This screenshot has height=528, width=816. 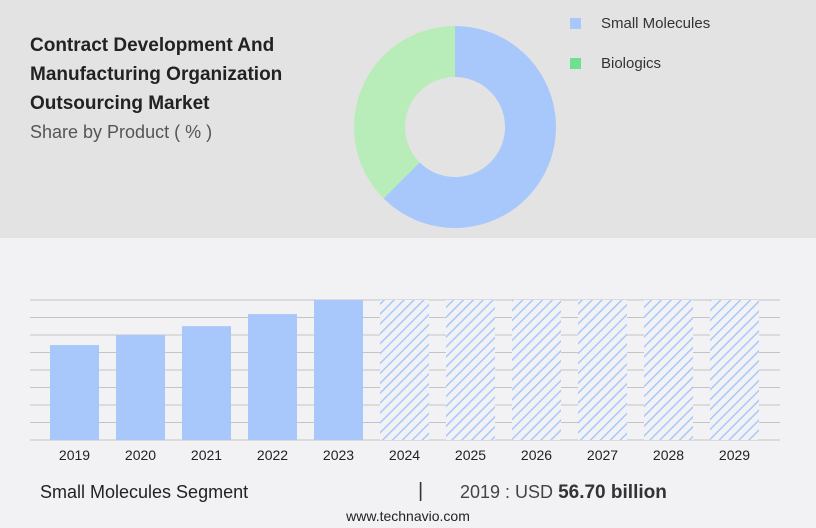 I want to click on legend-label: Biologics, so click(x=631, y=63).